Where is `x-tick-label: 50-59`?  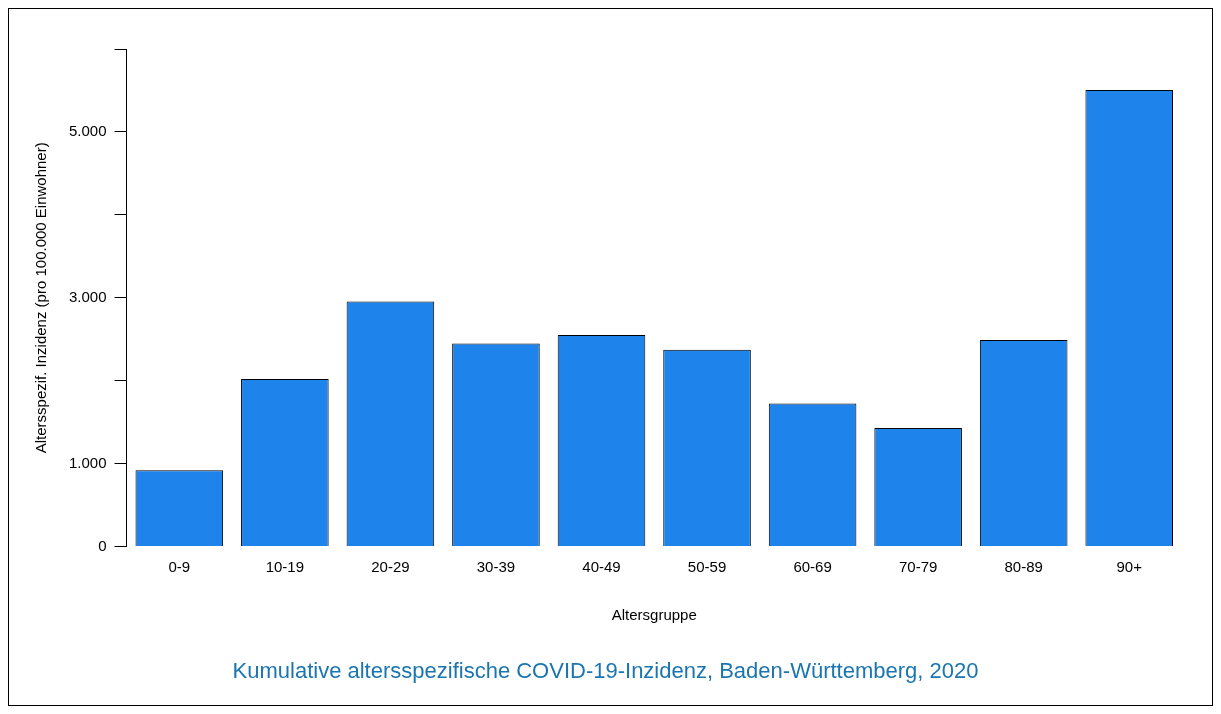
x-tick-label: 50-59 is located at coordinates (707, 566).